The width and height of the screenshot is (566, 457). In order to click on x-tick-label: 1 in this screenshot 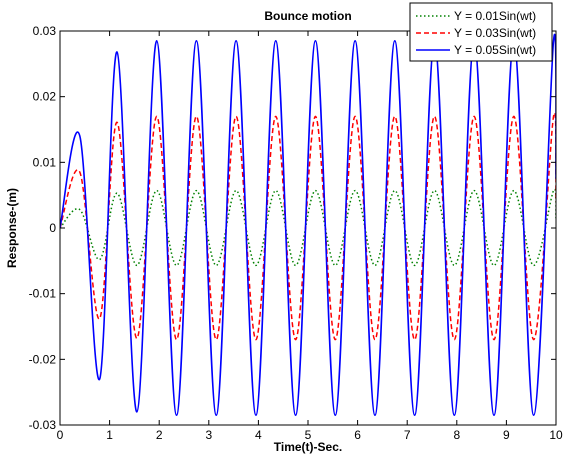, I will do `click(109, 435)`.